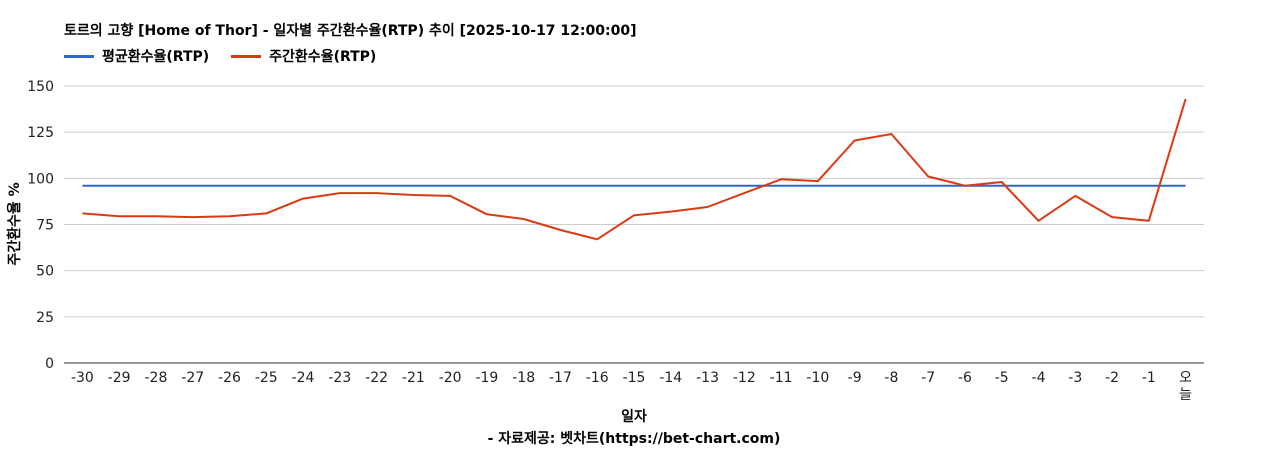  What do you see at coordinates (246, 56) in the screenshot?
I see `legend-swatch-weekly` at bounding box center [246, 56].